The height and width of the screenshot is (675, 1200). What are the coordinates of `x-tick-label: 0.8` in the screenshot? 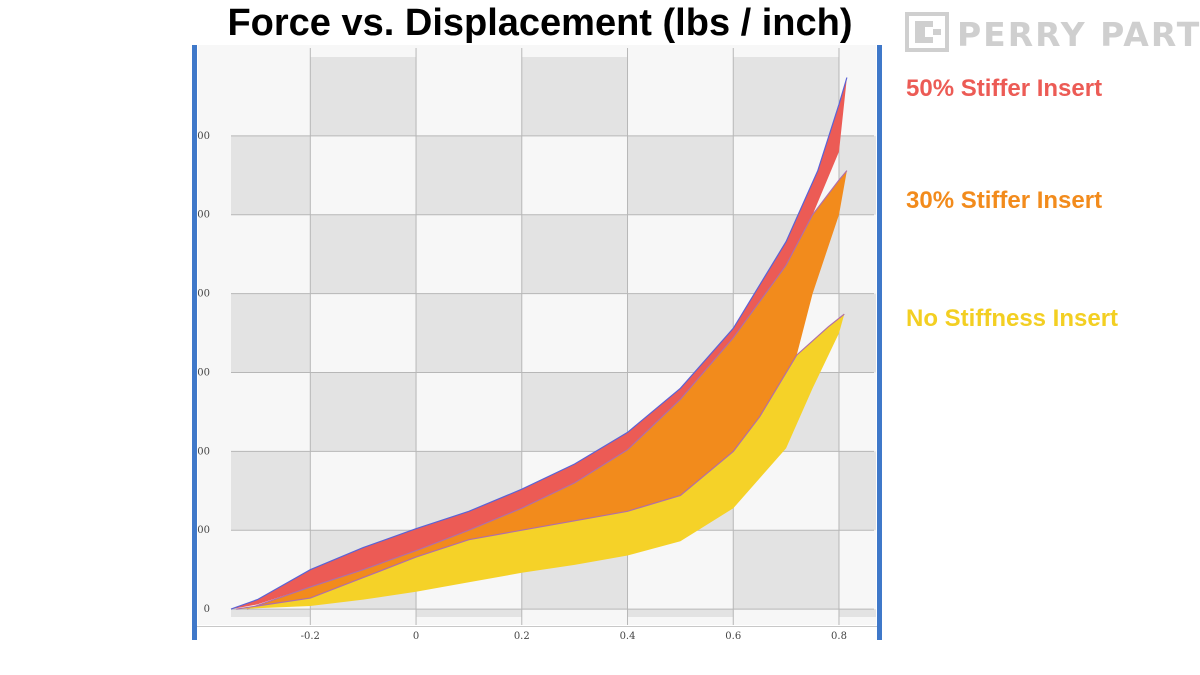 It's located at (839, 636).